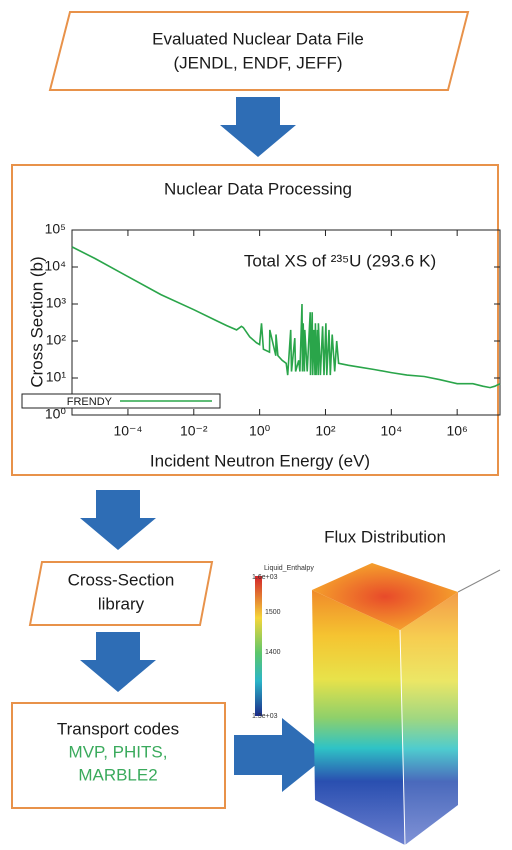 This screenshot has height=850, width=512. Describe the element at coordinates (402, 737) in the screenshot. I see `edge` at that location.